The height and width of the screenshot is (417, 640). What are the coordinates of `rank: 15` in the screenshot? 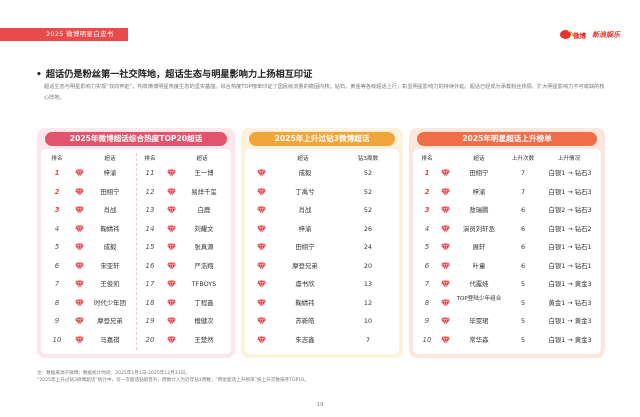 It's located at (150, 247).